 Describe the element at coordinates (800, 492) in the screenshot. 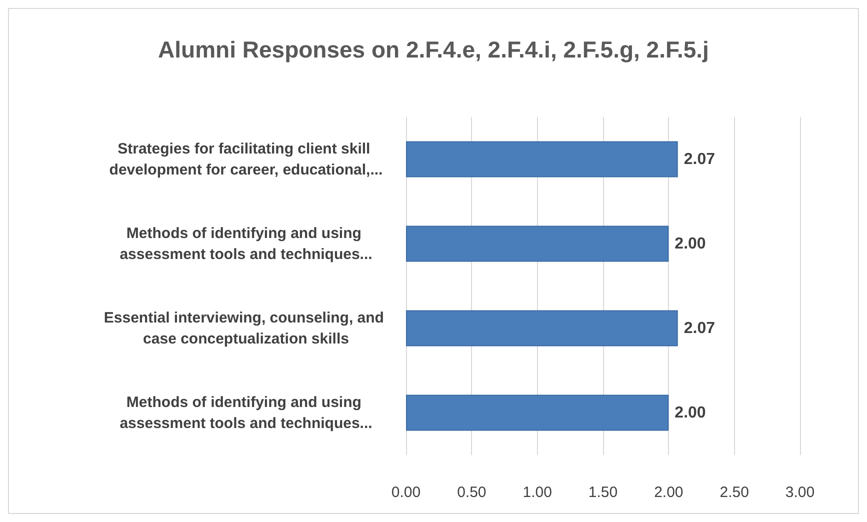

I see `x-tick-label: 3.00` at that location.